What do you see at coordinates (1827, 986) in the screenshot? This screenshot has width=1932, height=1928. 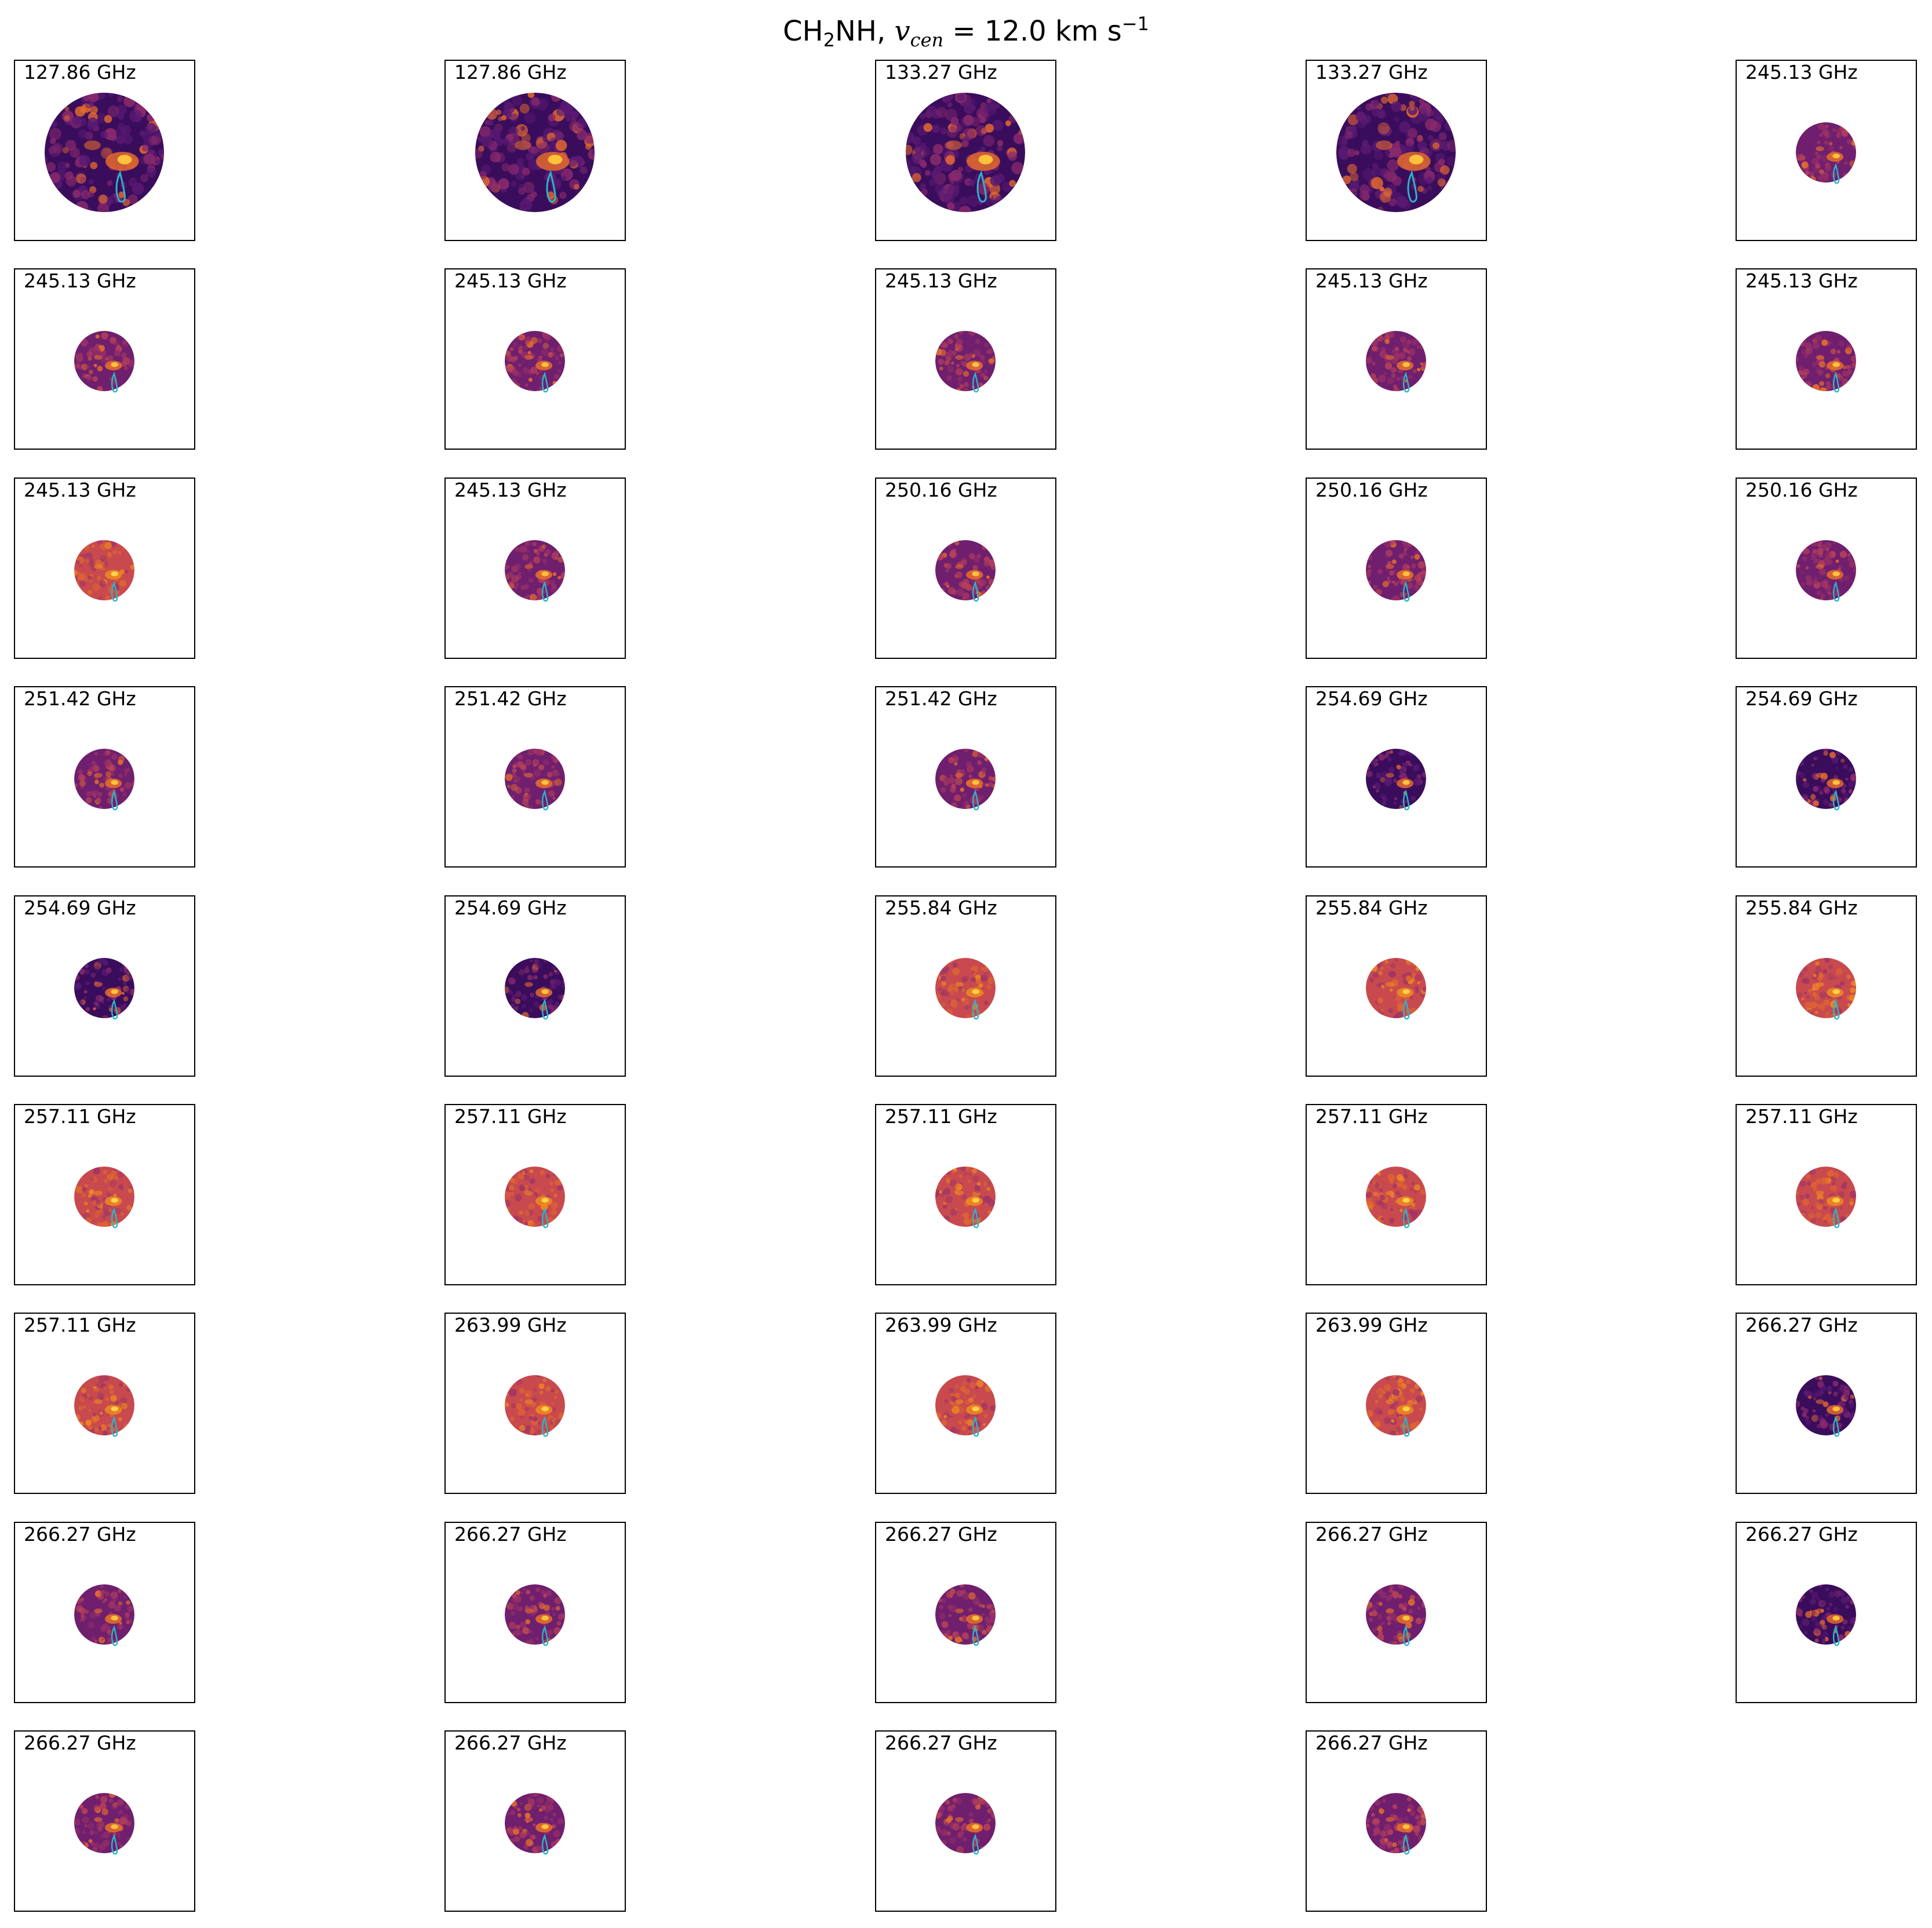 I see `channel-panel: 255.84 GHz` at bounding box center [1827, 986].